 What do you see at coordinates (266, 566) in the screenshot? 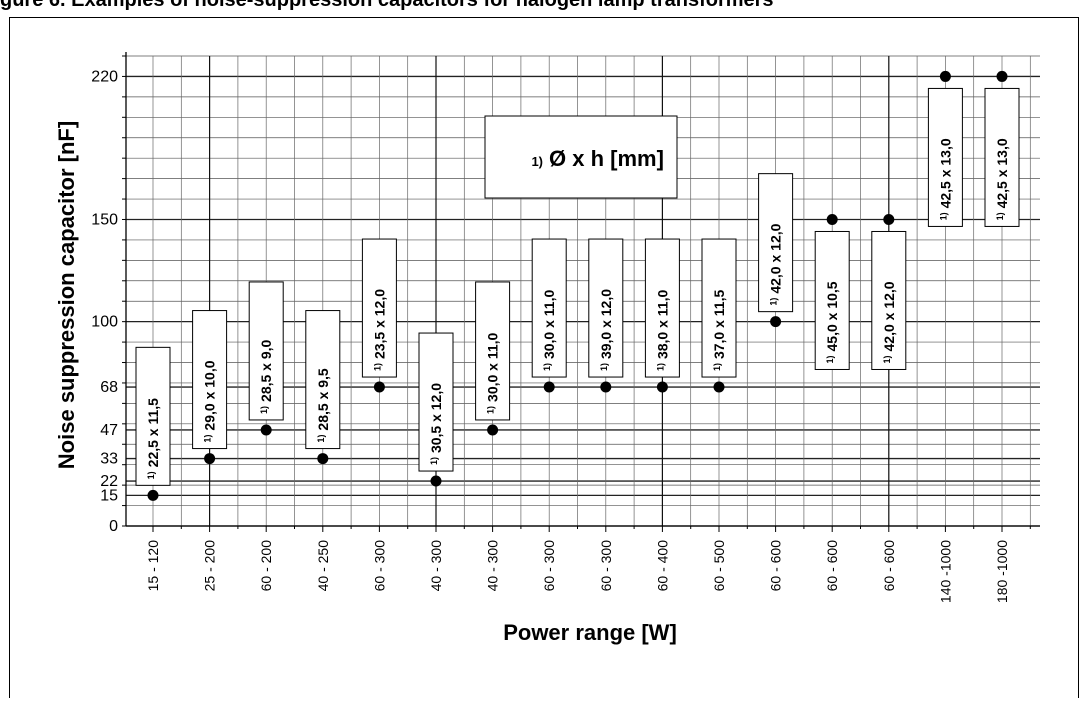
I see `x-tick-label: 60 - 200` at bounding box center [266, 566].